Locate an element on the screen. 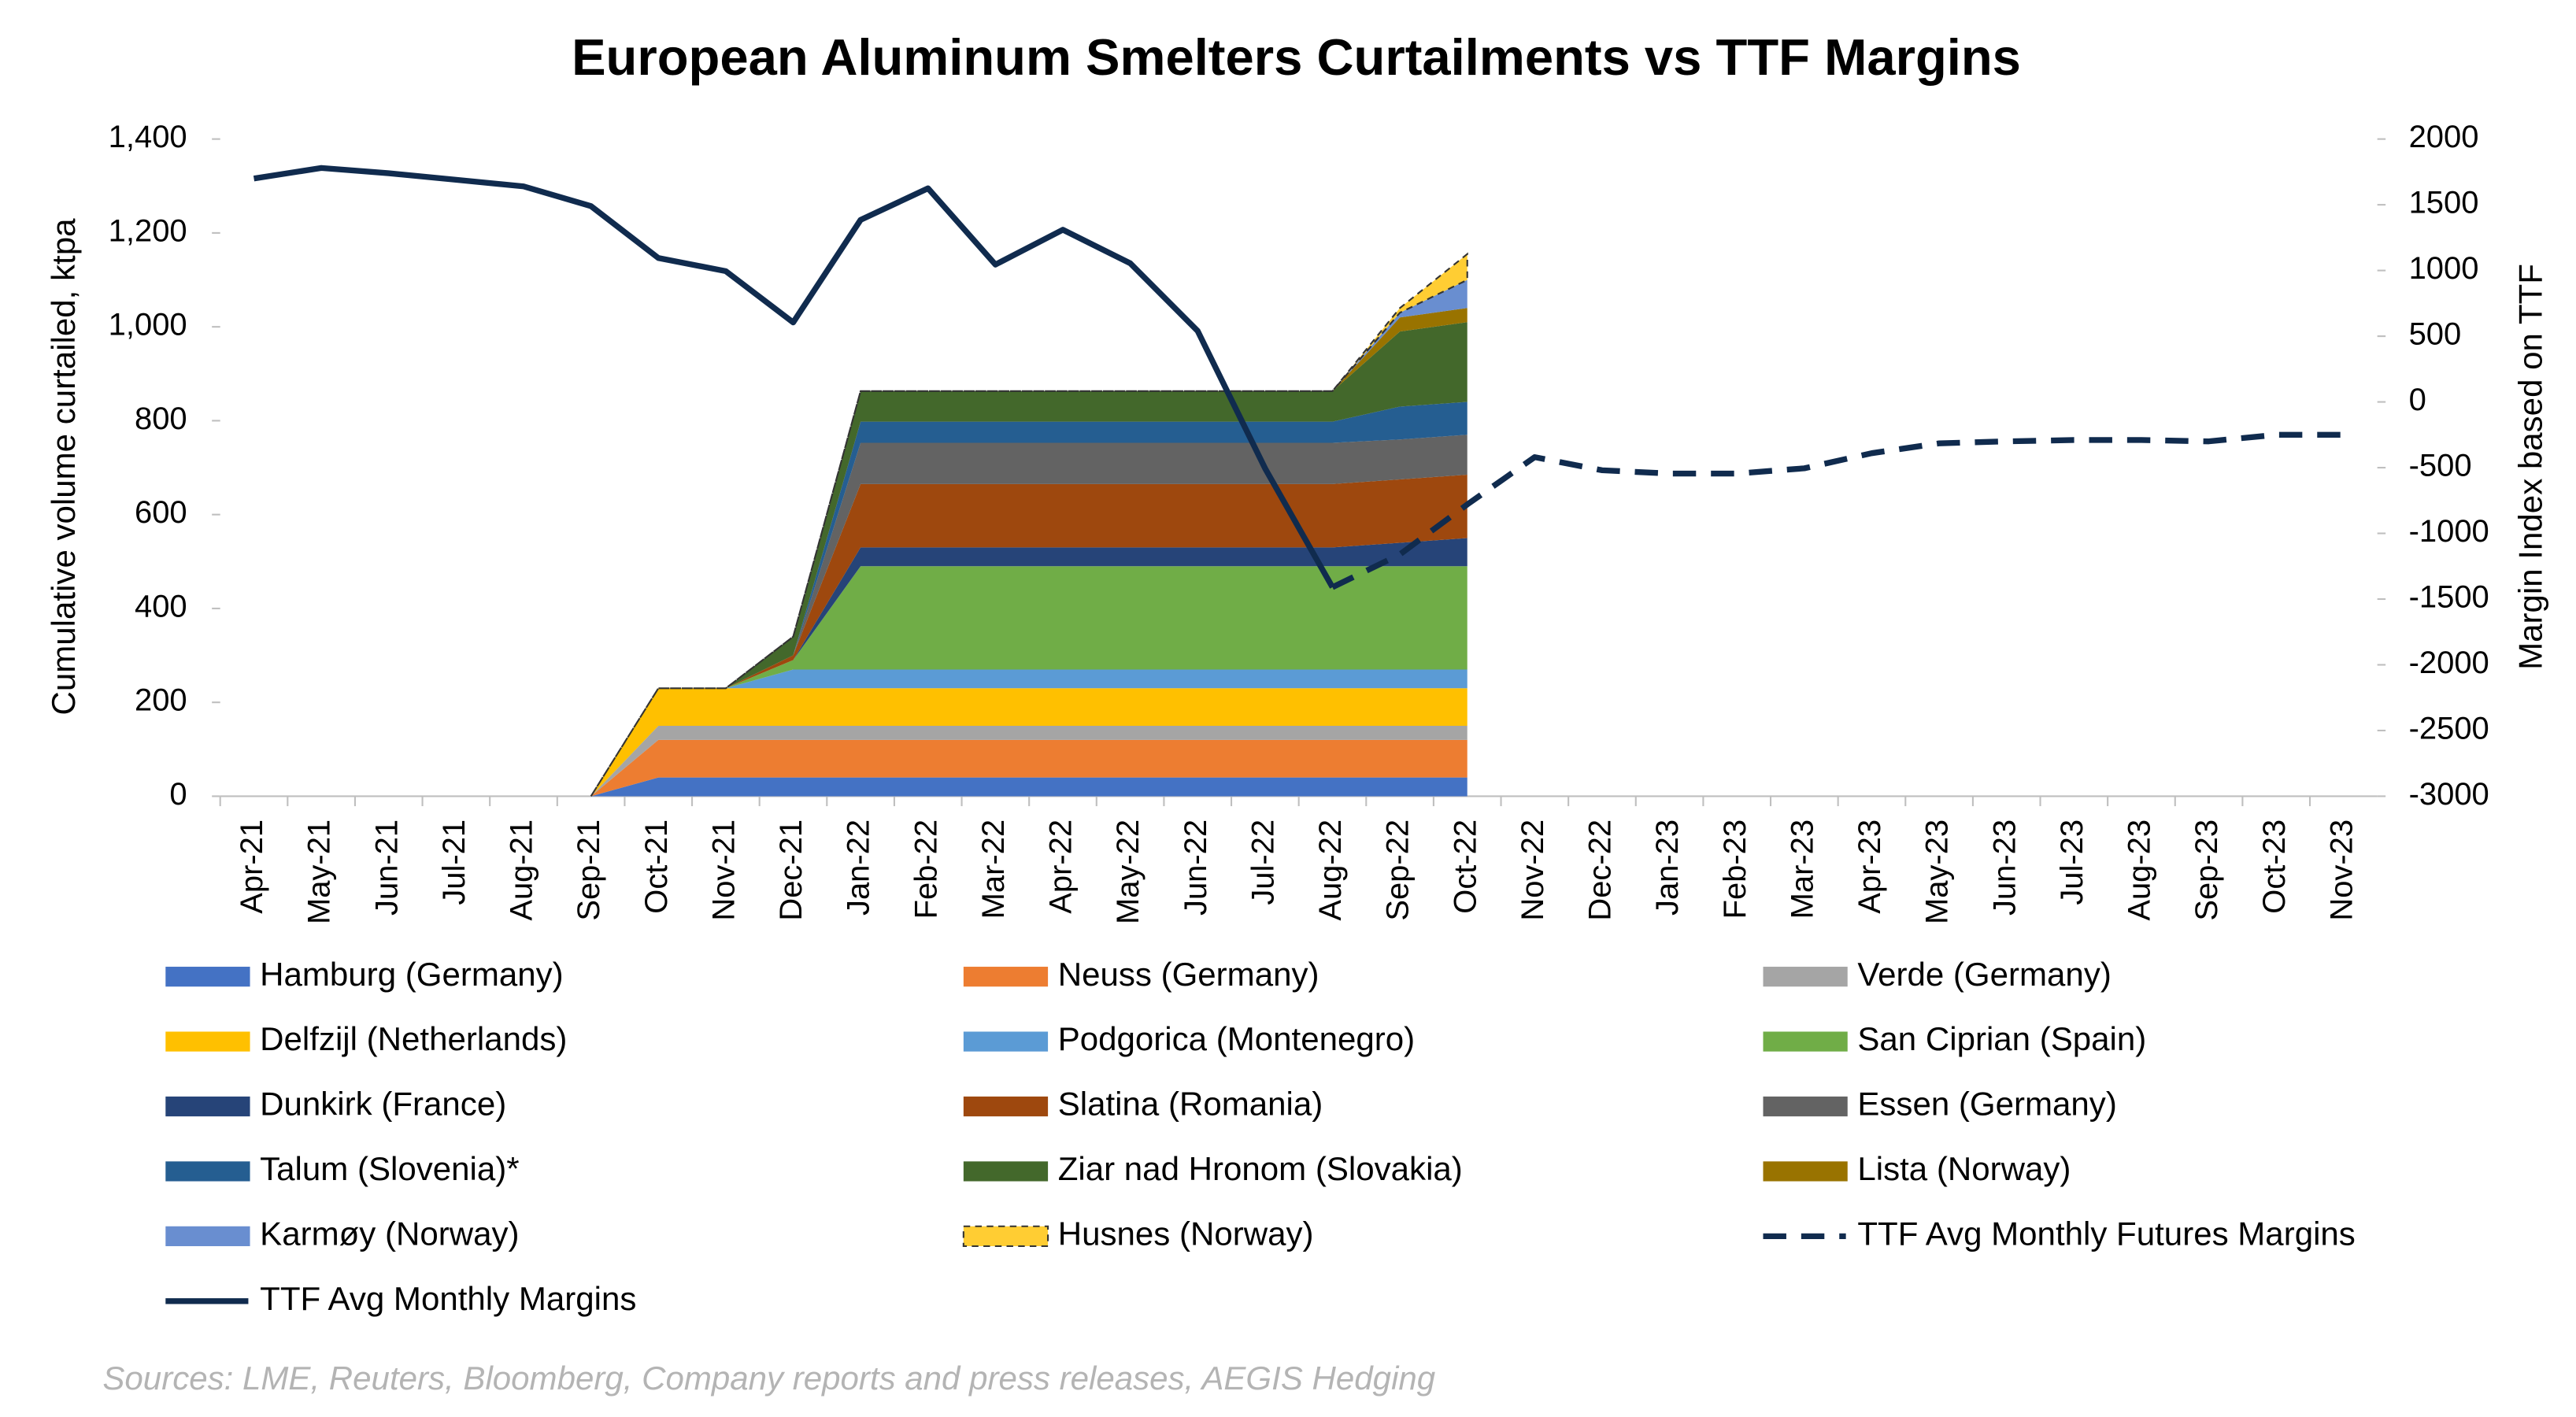  x-tick-label: Jul-22 is located at coordinates (1262, 862).